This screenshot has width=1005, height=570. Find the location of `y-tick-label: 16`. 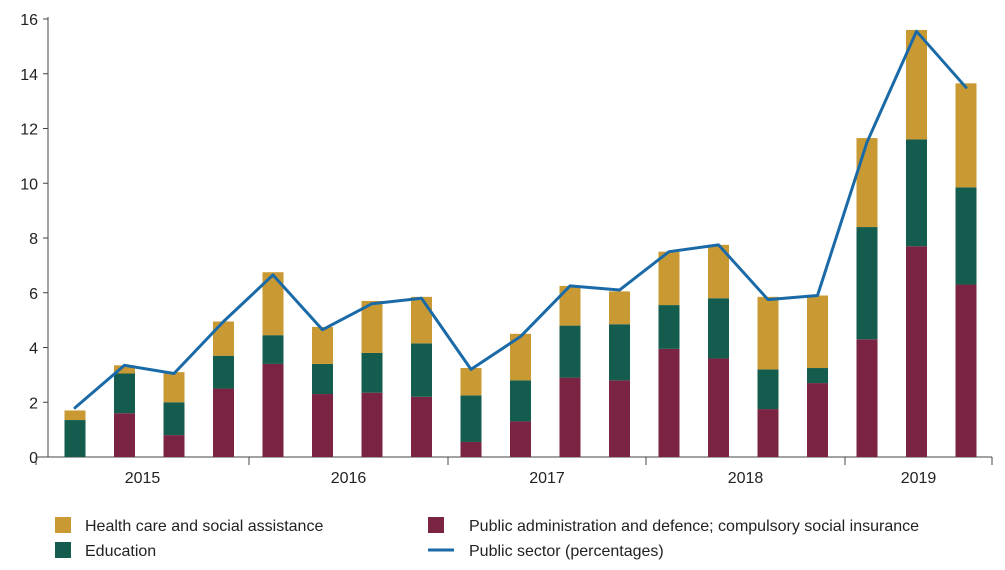

y-tick-label: 16 is located at coordinates (29, 20).